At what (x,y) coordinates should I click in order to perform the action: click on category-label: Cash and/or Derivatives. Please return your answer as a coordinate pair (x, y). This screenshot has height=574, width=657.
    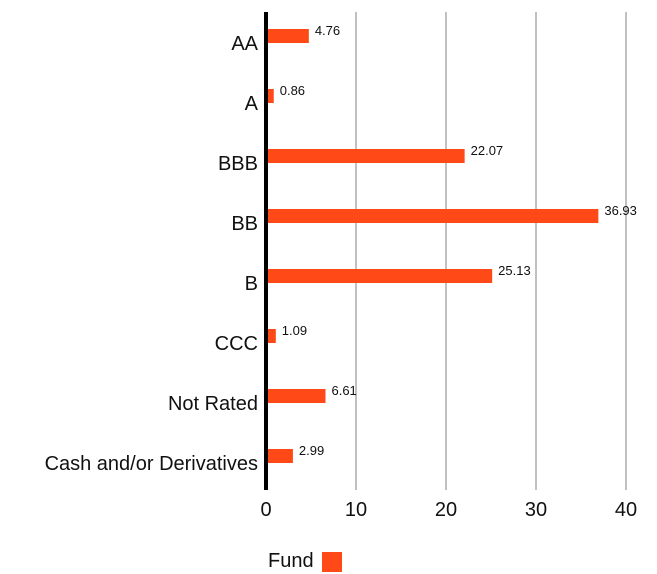
    Looking at the image, I should click on (151, 464).